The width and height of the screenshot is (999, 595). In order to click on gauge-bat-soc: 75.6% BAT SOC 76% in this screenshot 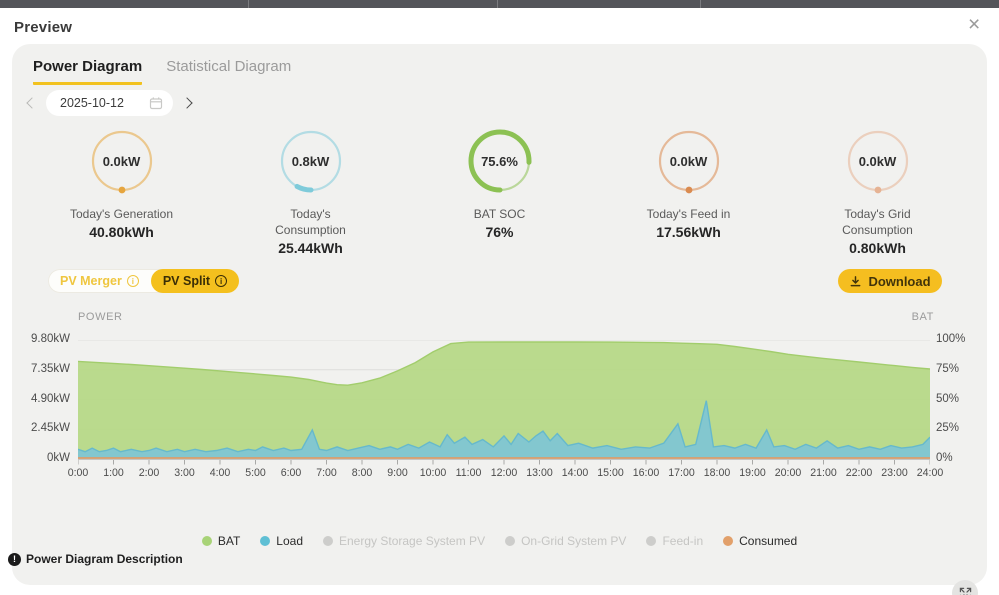, I will do `click(499, 191)`.